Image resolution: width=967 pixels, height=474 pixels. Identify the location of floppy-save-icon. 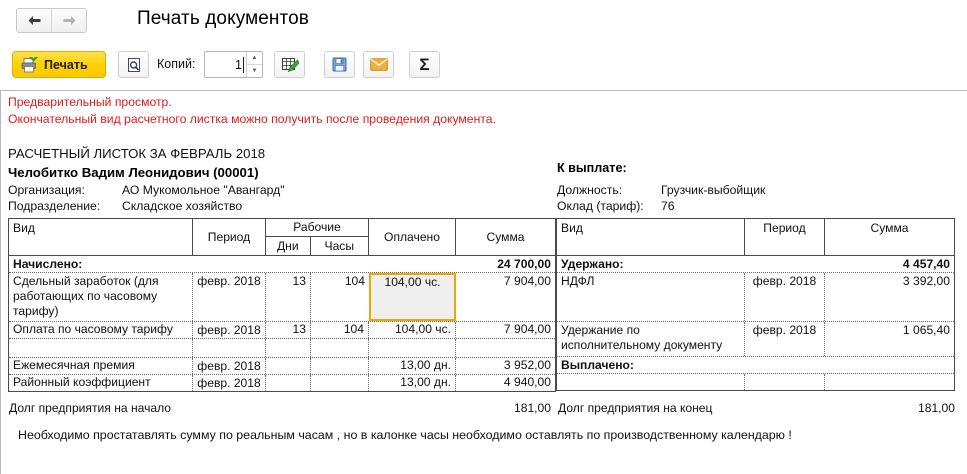
(339, 64).